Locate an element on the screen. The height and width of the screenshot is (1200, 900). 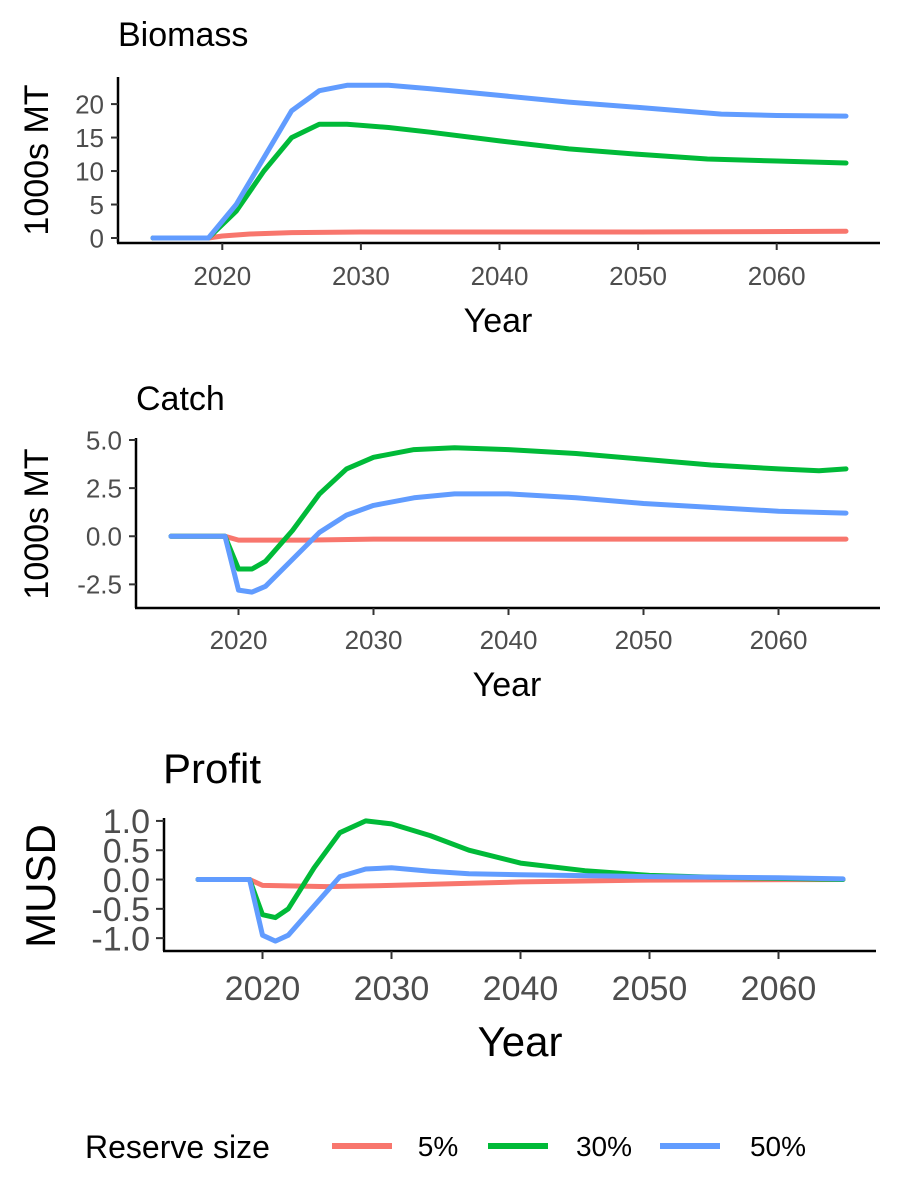
biomass-lines is located at coordinates (499, 161).